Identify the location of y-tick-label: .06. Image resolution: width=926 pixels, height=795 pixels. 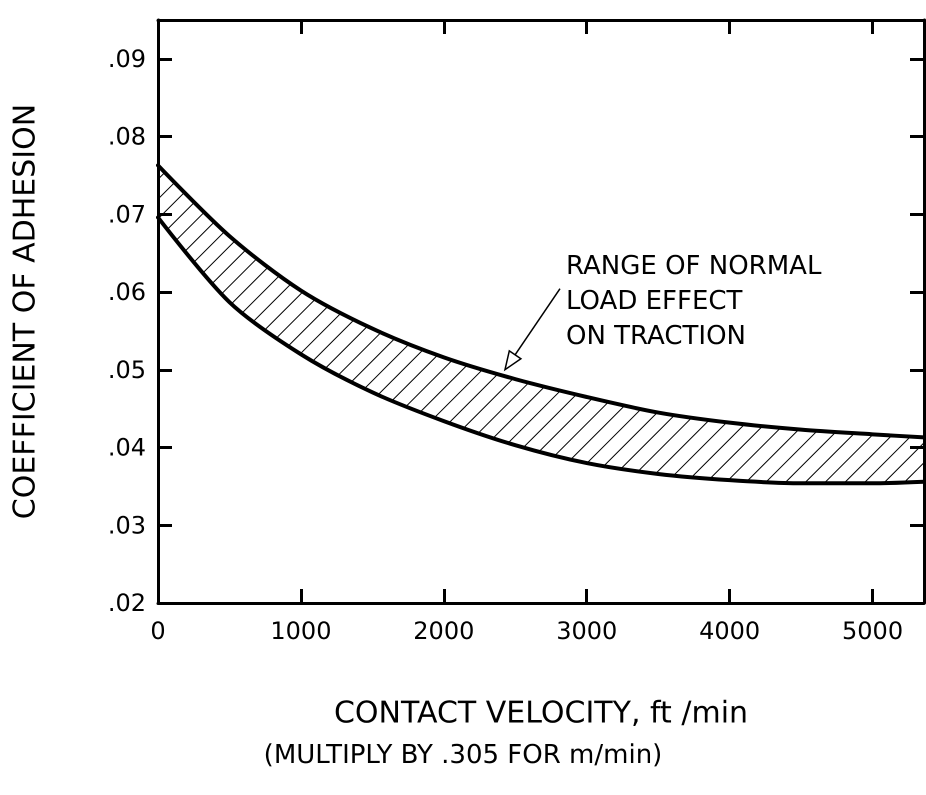
(127, 292).